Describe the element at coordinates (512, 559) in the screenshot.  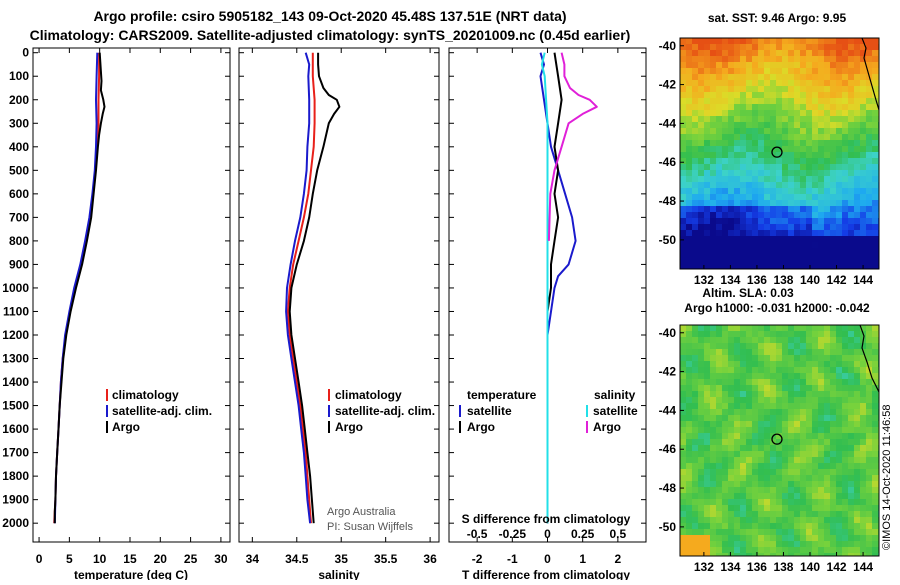
I see `x-tick-label: -1` at that location.